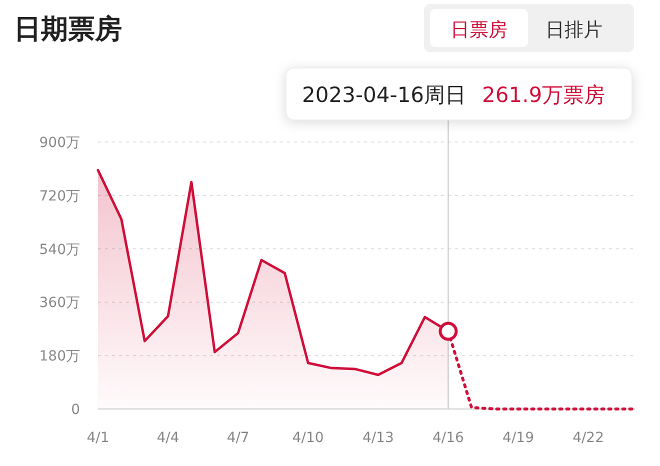  Describe the element at coordinates (59, 196) in the screenshot. I see `y-tick-label: 720万` at that location.